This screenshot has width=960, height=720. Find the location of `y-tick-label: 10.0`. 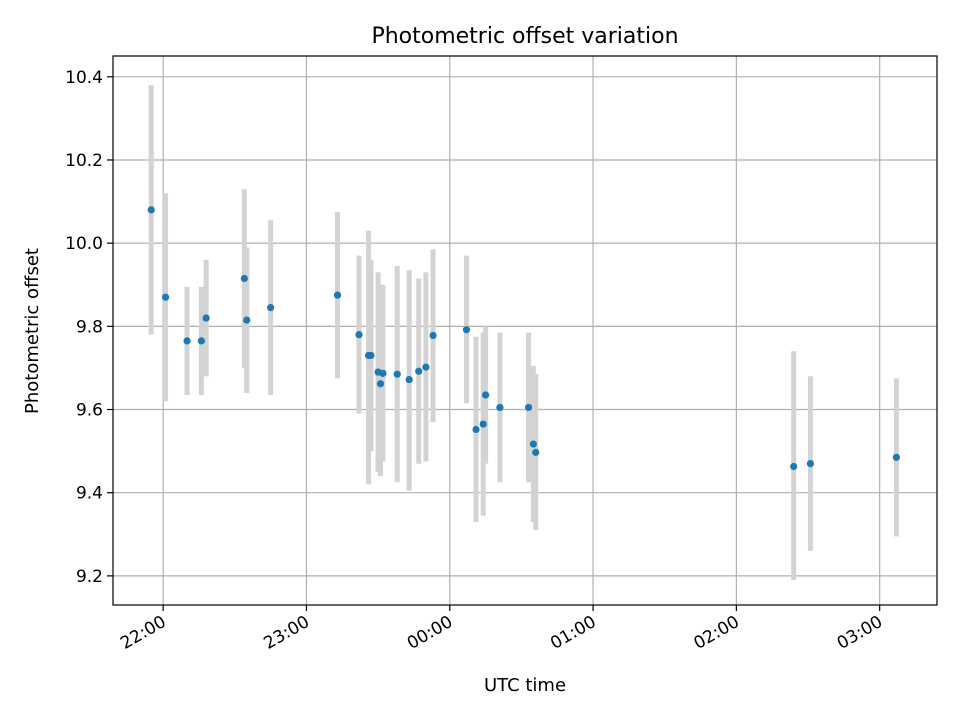

y-tick-label: 10.0 is located at coordinates (84, 244).